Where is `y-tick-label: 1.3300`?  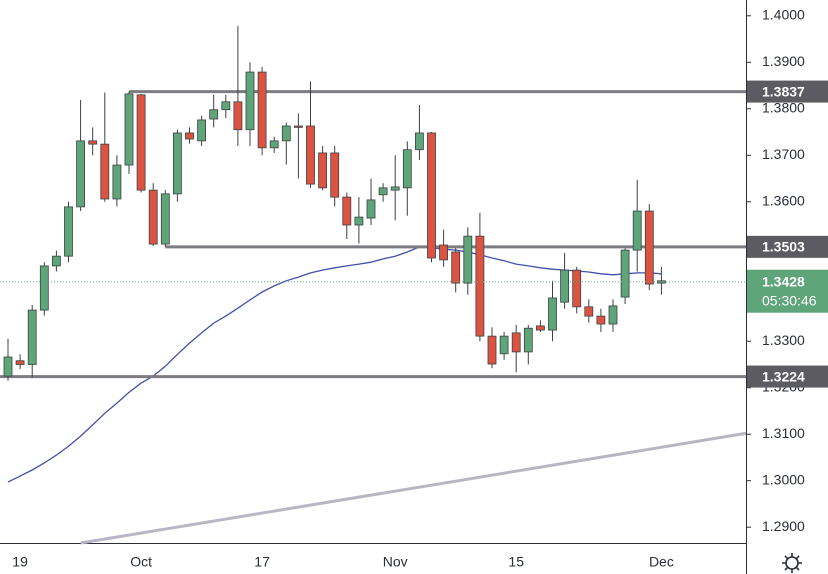 y-tick-label: 1.3300 is located at coordinates (783, 340).